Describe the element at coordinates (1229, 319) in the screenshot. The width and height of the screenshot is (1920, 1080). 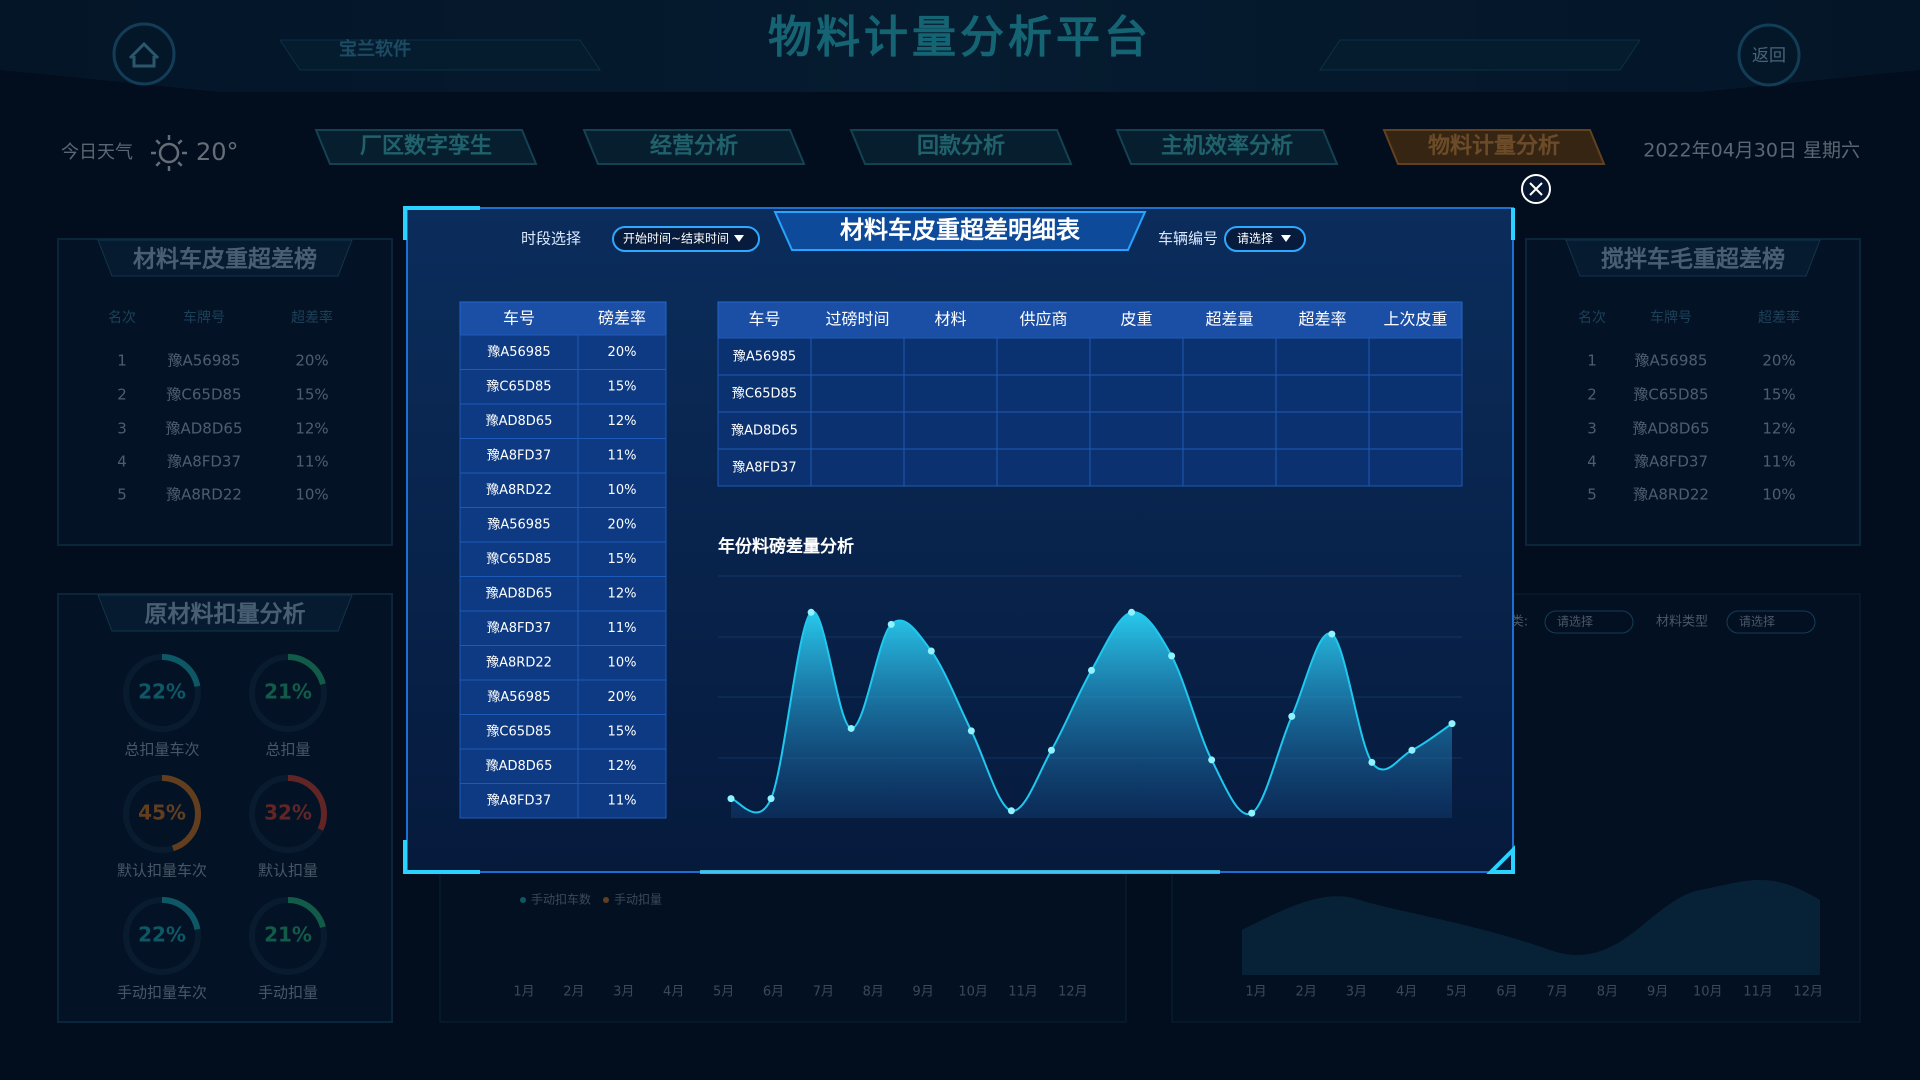
I see `table-header: 超差量` at that location.